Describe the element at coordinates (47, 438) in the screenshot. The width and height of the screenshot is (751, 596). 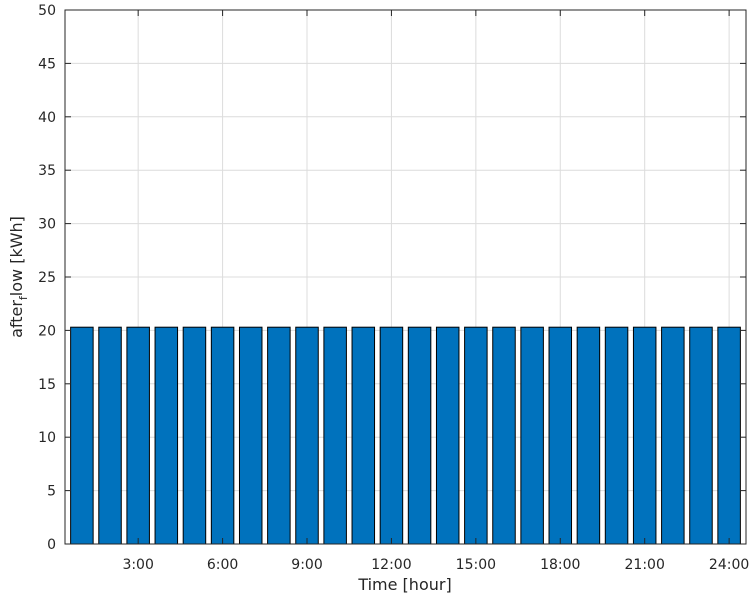
I see `y-tick-label: 10` at that location.